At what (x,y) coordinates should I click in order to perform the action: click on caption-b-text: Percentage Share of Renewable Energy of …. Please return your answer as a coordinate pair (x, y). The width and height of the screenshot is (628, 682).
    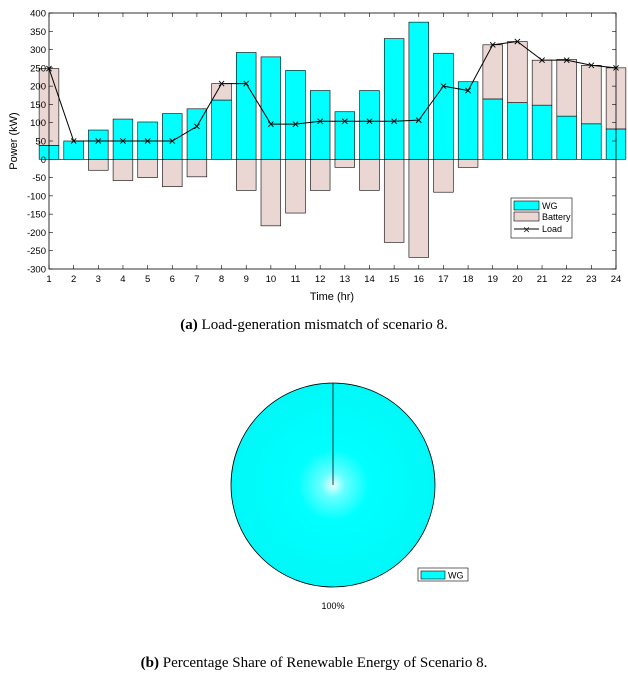
    Looking at the image, I should click on (325, 663).